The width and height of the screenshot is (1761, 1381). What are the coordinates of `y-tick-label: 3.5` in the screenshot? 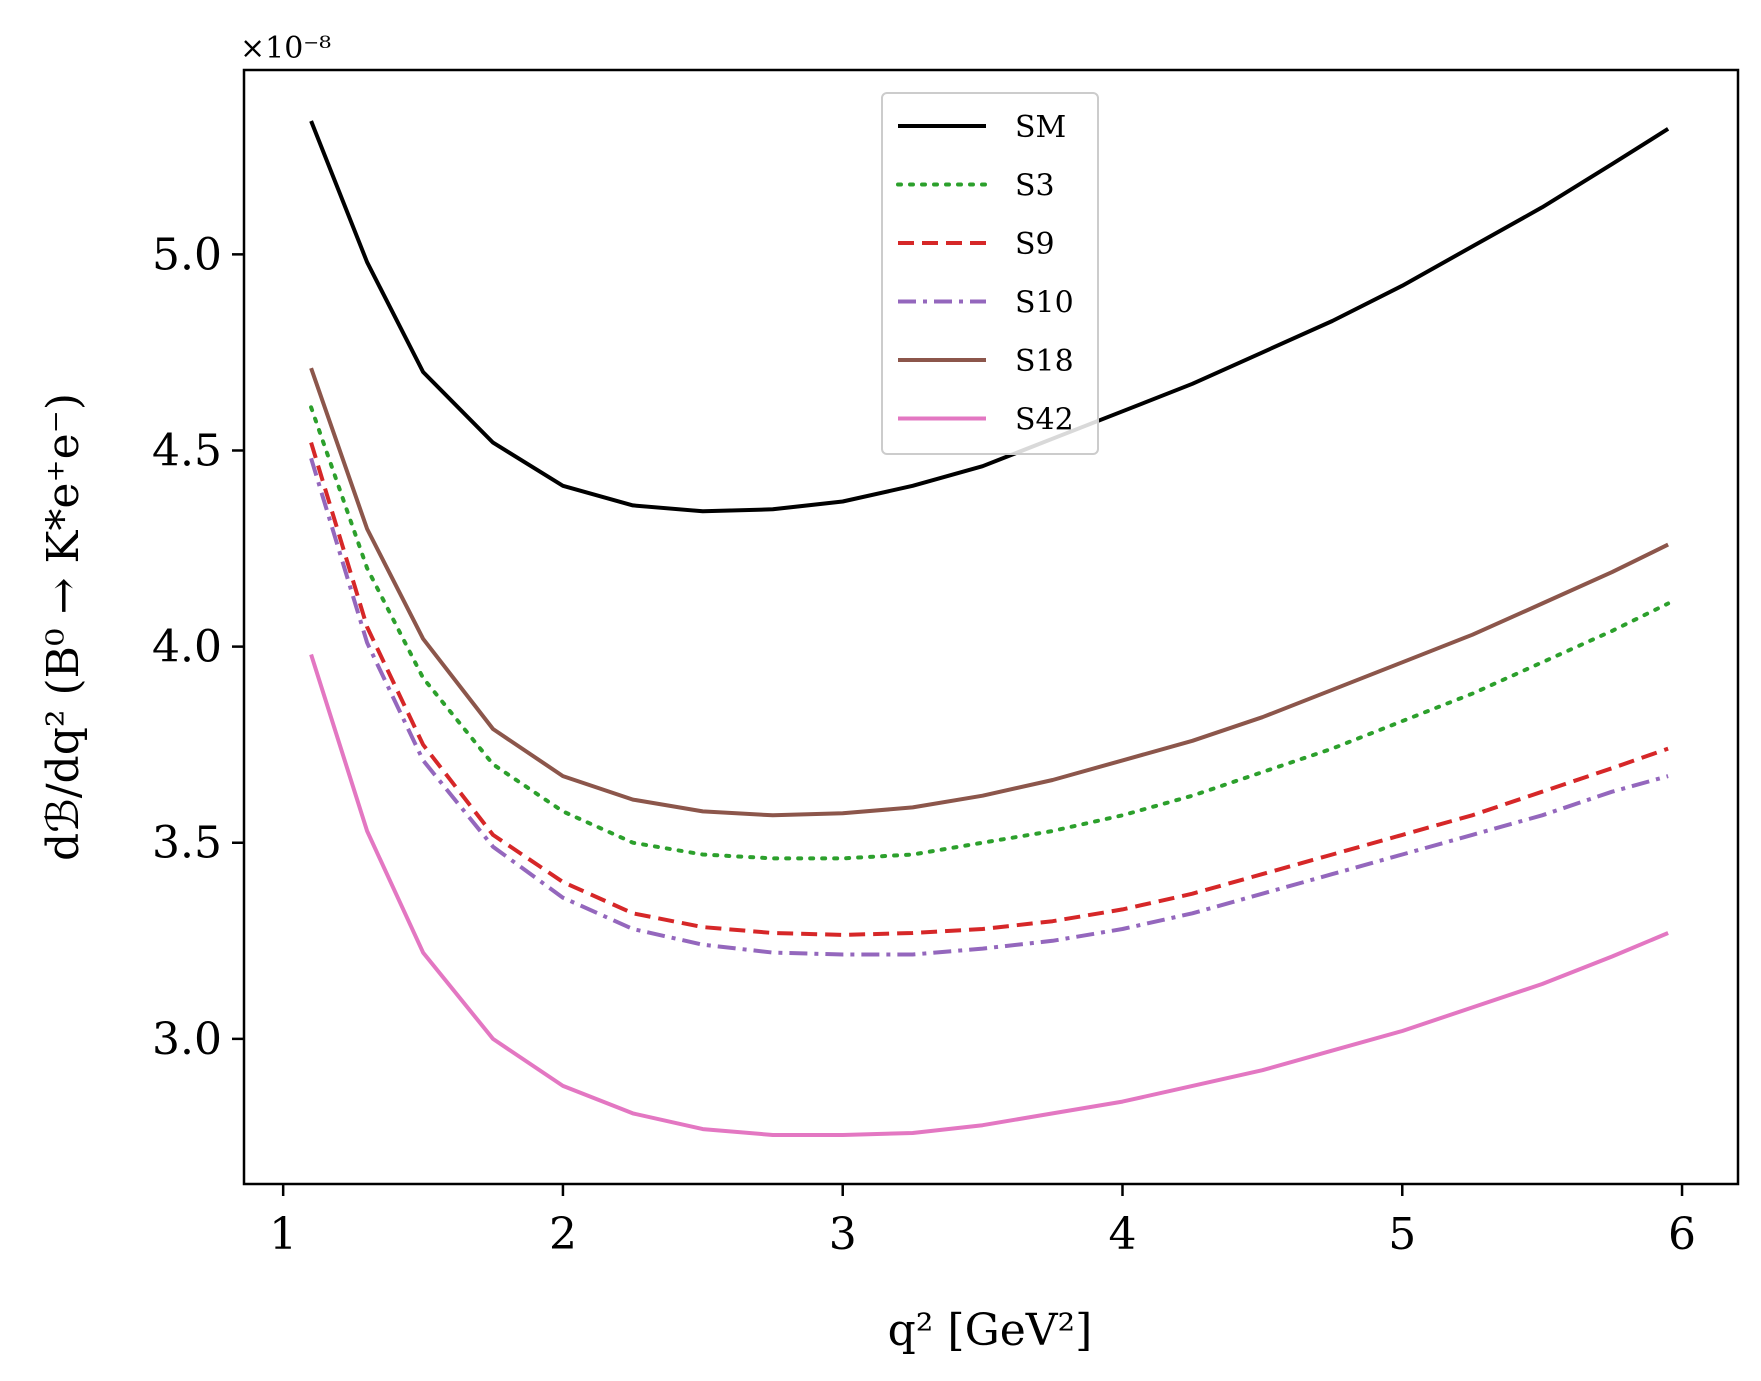 It's located at (187, 843).